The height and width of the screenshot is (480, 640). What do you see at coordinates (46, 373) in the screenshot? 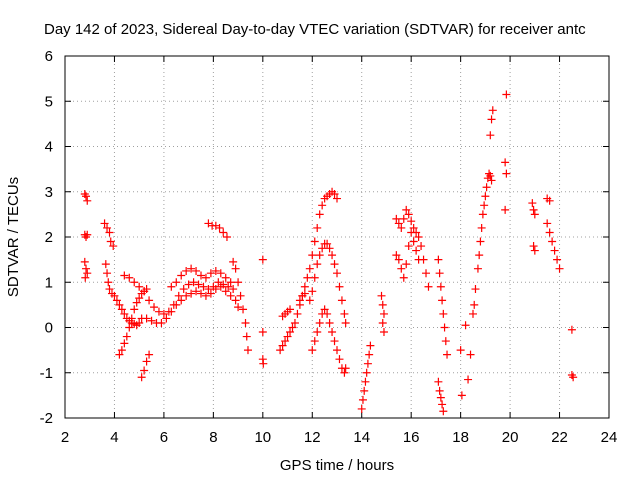
I see `y-tick-label: -1` at bounding box center [46, 373].